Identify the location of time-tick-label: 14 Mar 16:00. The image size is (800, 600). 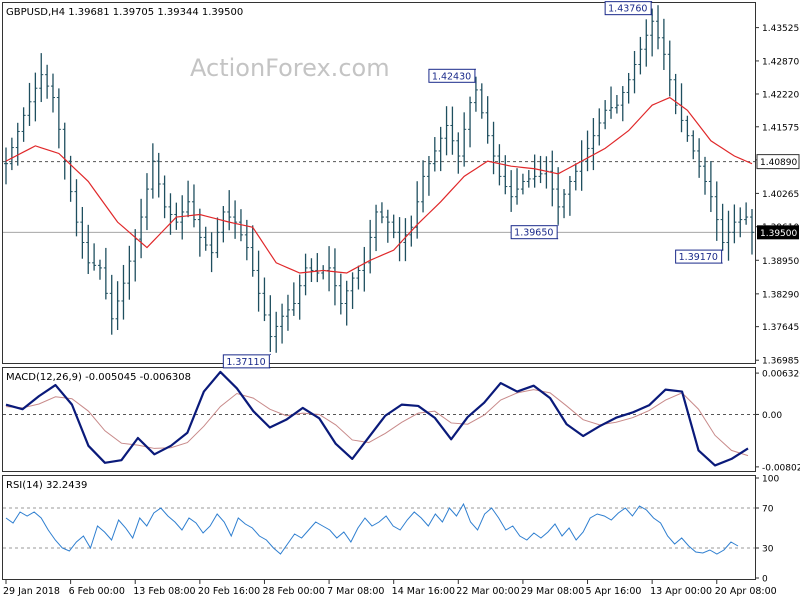
(423, 591).